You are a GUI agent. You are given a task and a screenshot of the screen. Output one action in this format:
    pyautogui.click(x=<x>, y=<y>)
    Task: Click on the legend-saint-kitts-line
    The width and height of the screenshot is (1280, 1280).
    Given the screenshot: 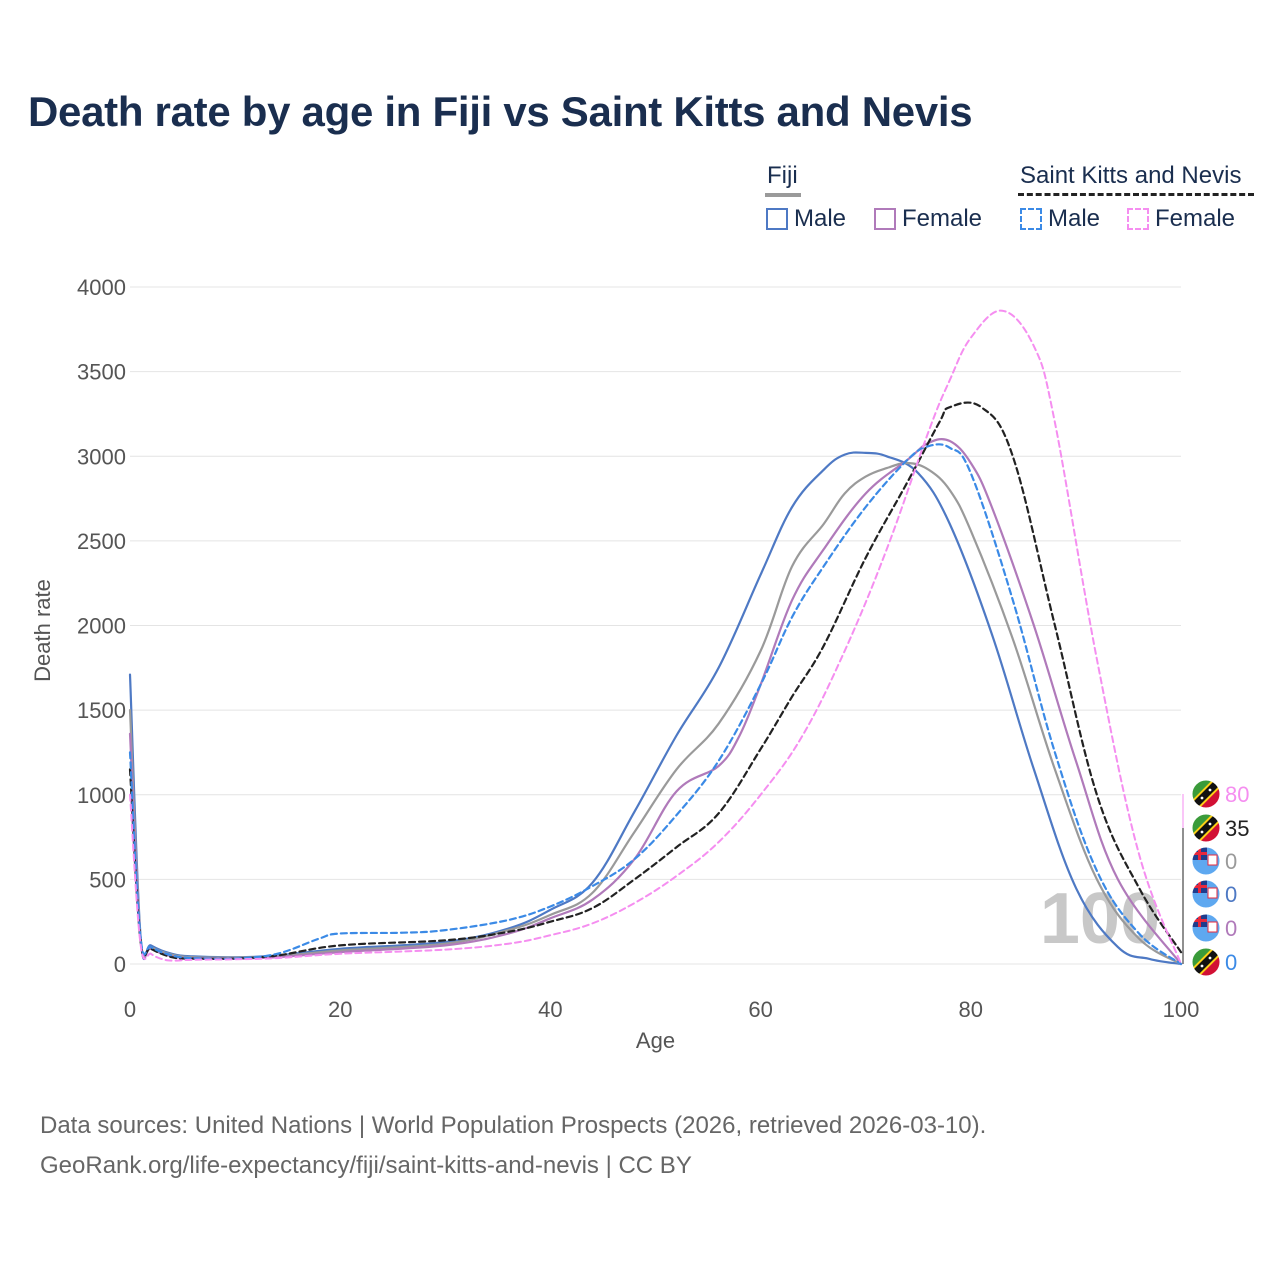 What is the action you would take?
    pyautogui.click(x=1136, y=194)
    